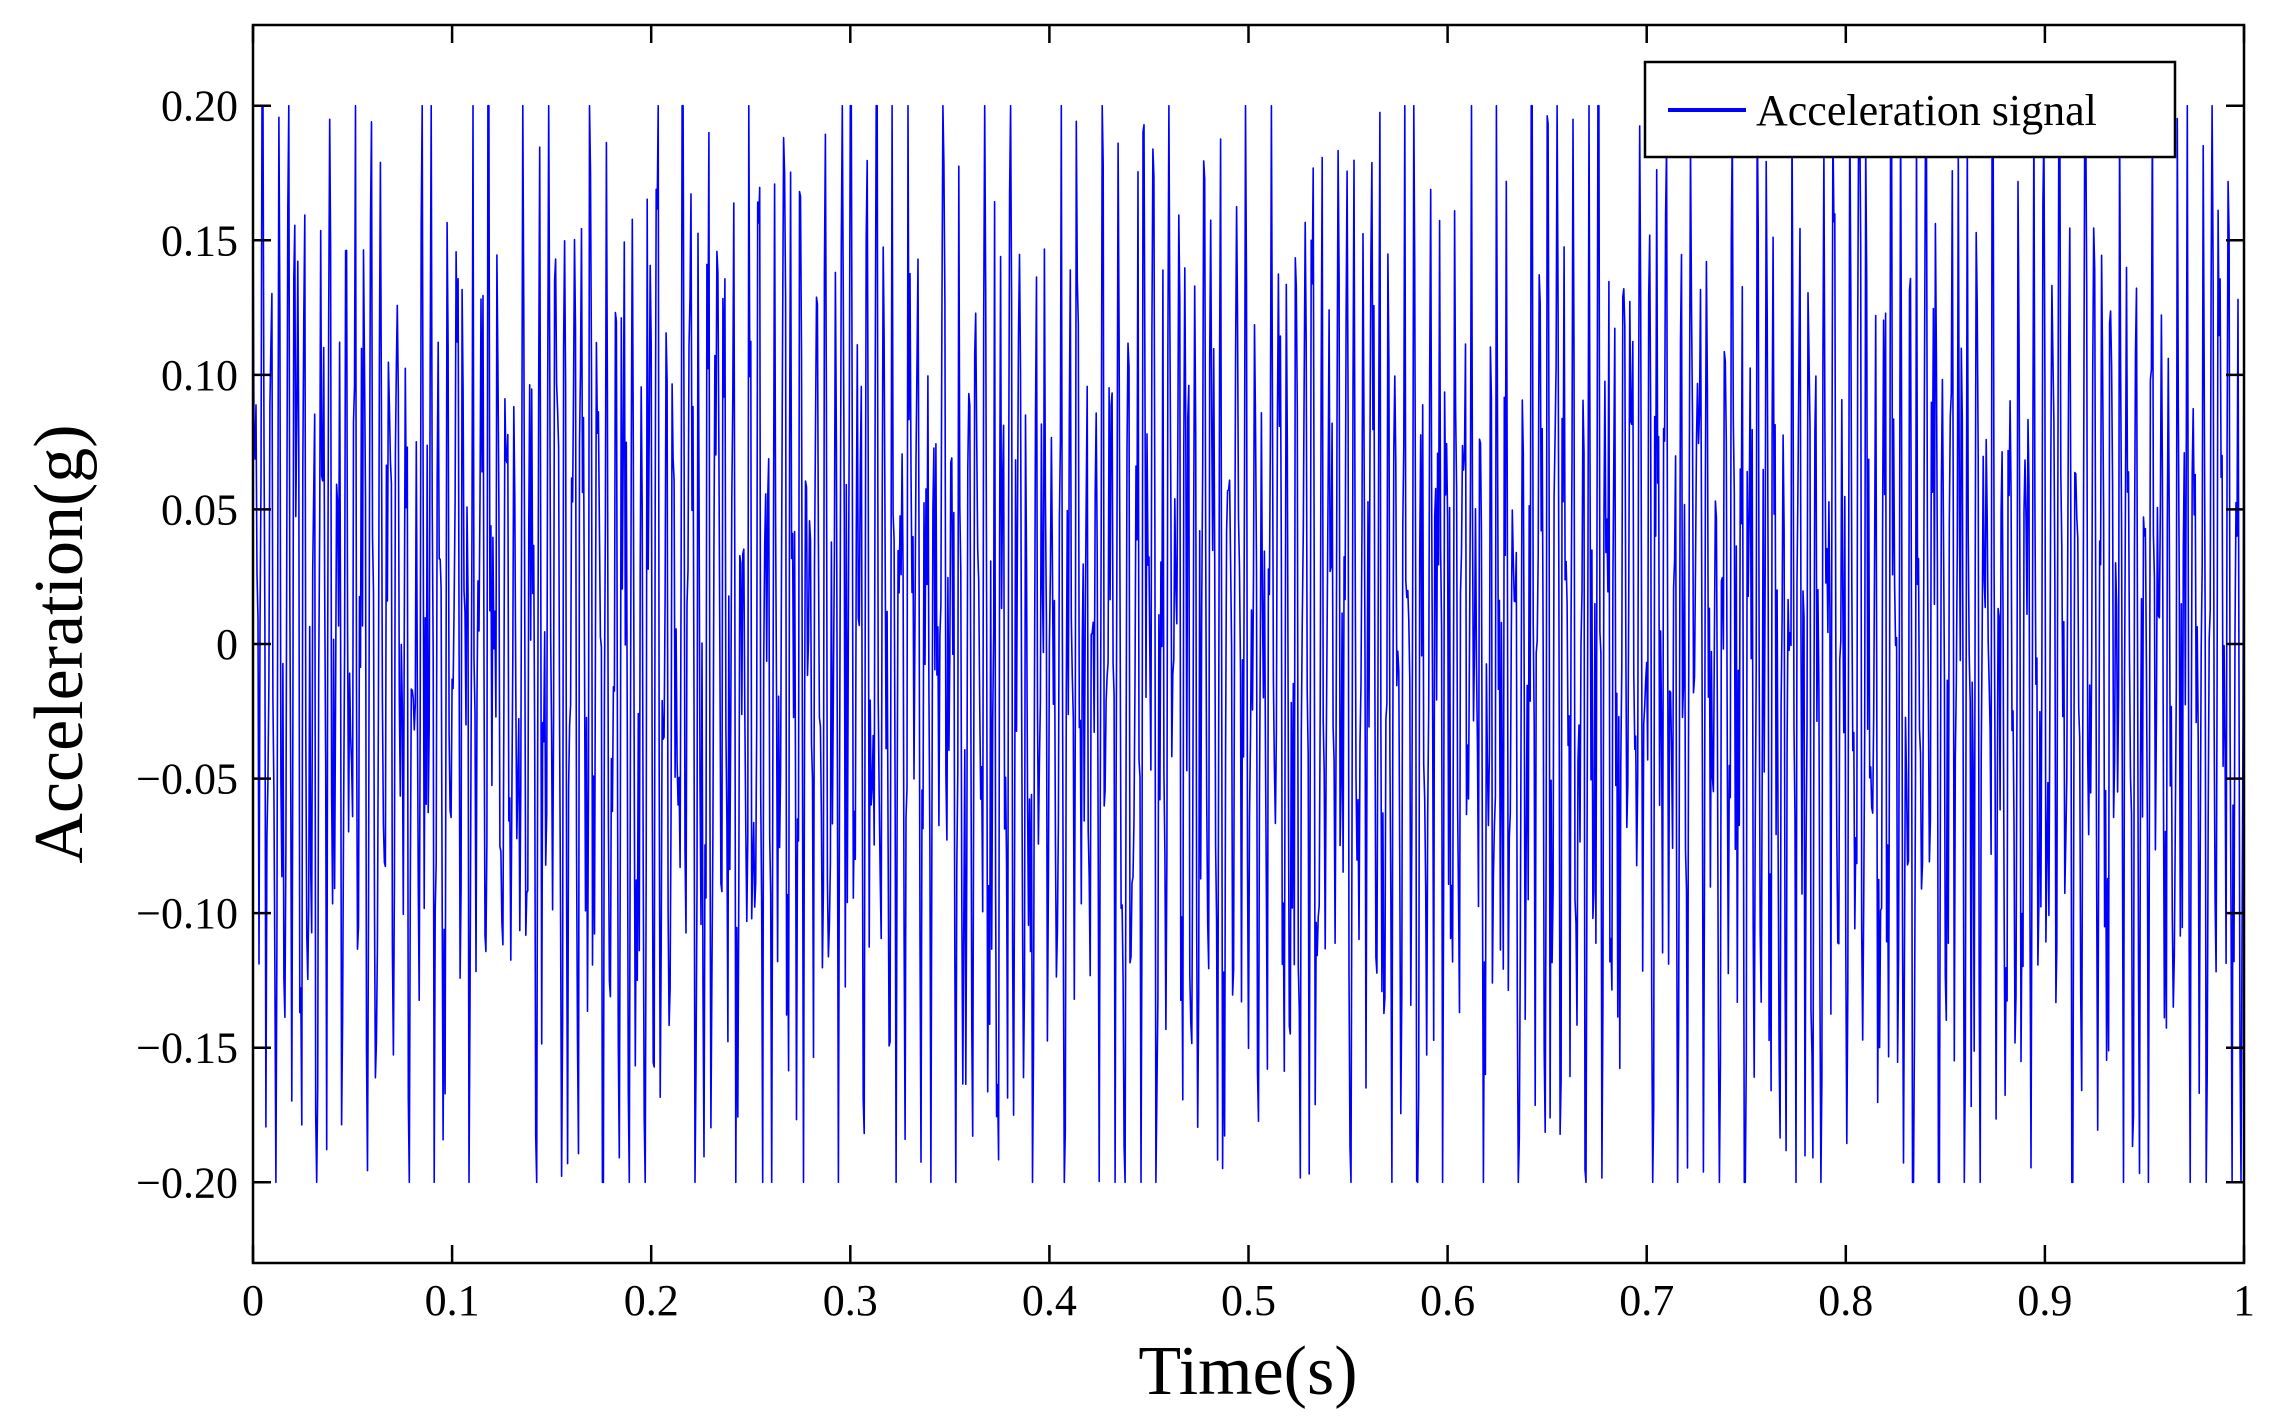 Image resolution: width=2270 pixels, height=1423 pixels. I want to click on x-tick-label: 0.6, so click(1447, 1300).